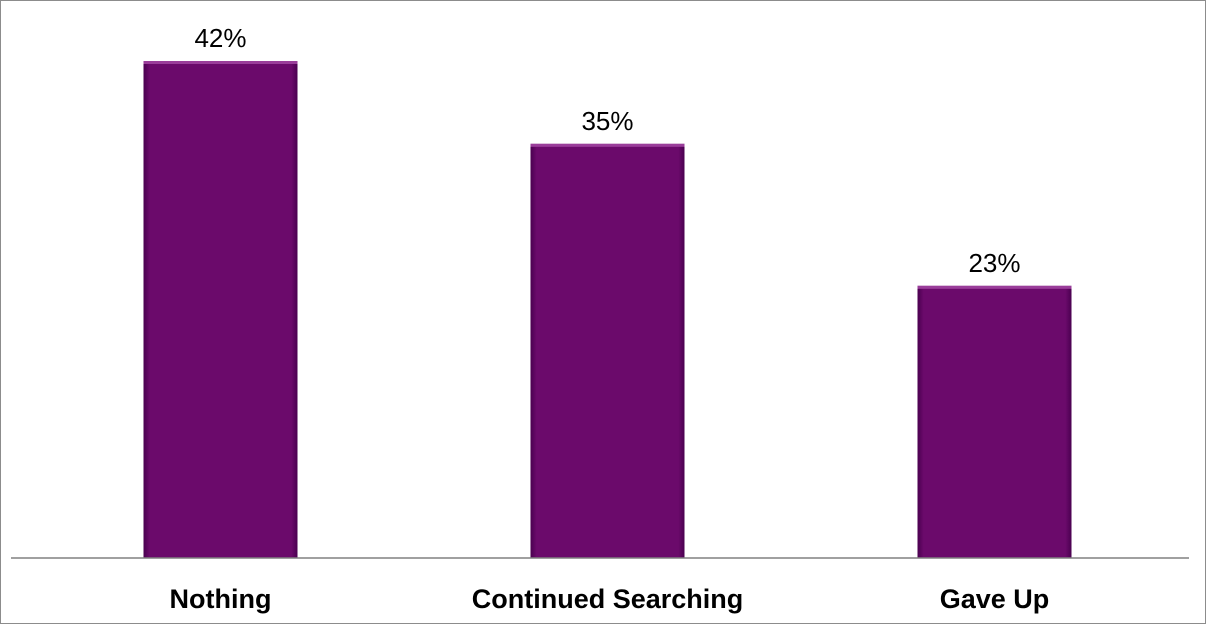 The height and width of the screenshot is (624, 1206). Describe the element at coordinates (221, 599) in the screenshot. I see `category-label: Nothing` at that location.